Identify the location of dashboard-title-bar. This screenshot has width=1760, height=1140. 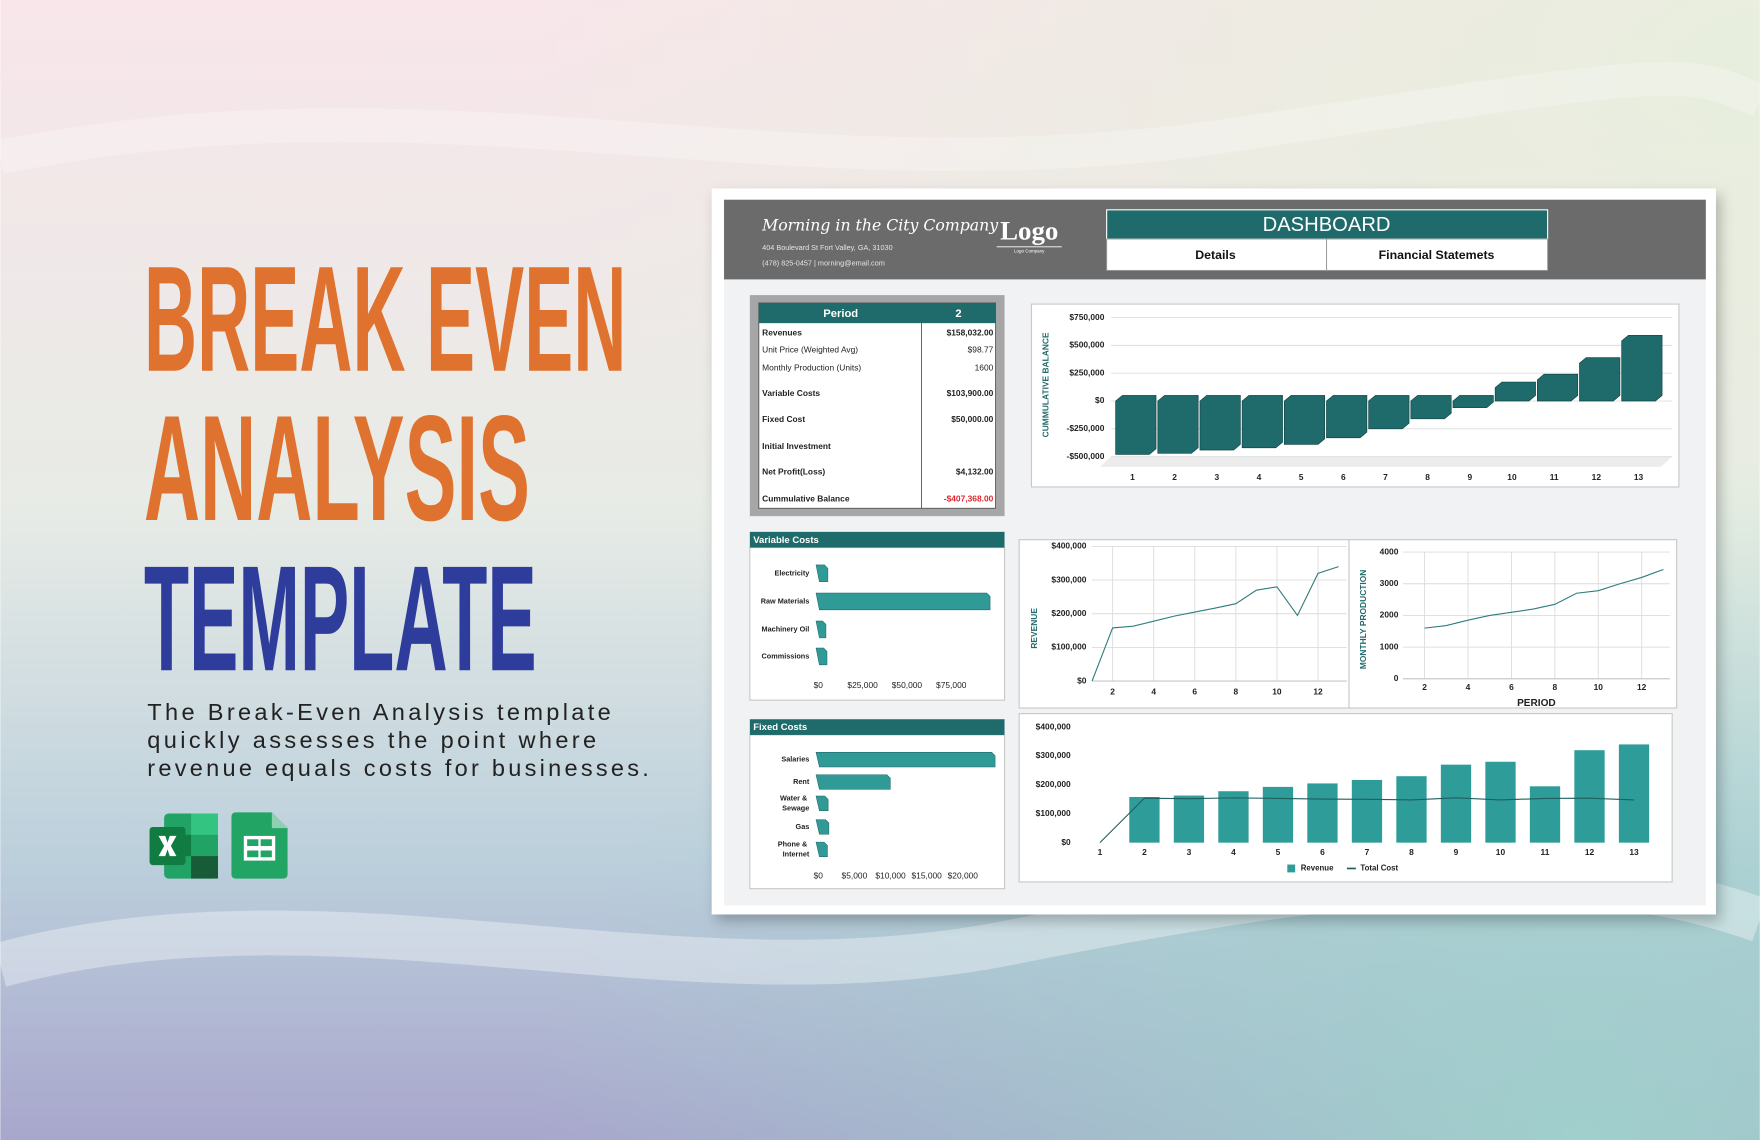
(1327, 224).